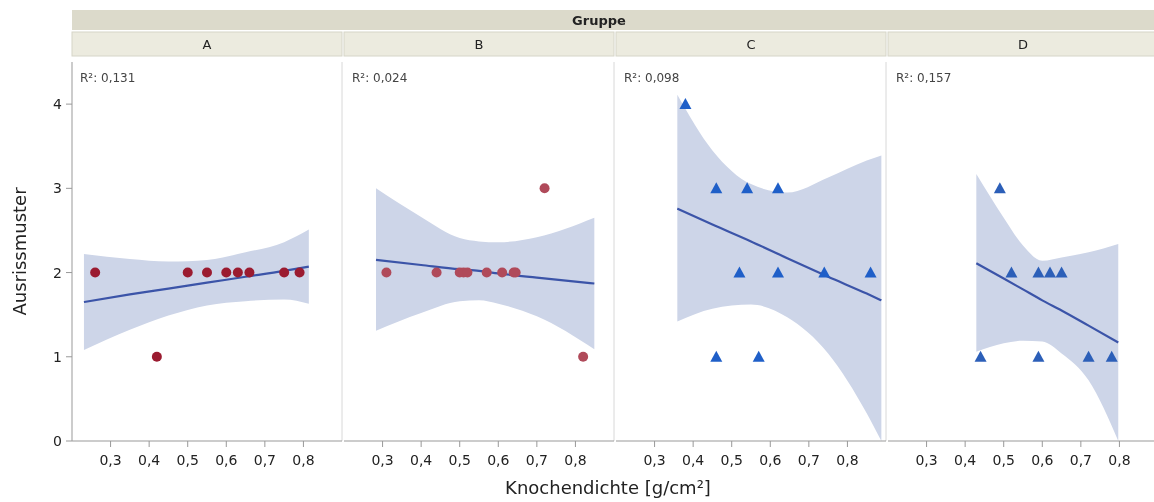 Image resolution: width=1154 pixels, height=502 pixels. What do you see at coordinates (751, 44) in the screenshot?
I see `chart-title: C` at bounding box center [751, 44].